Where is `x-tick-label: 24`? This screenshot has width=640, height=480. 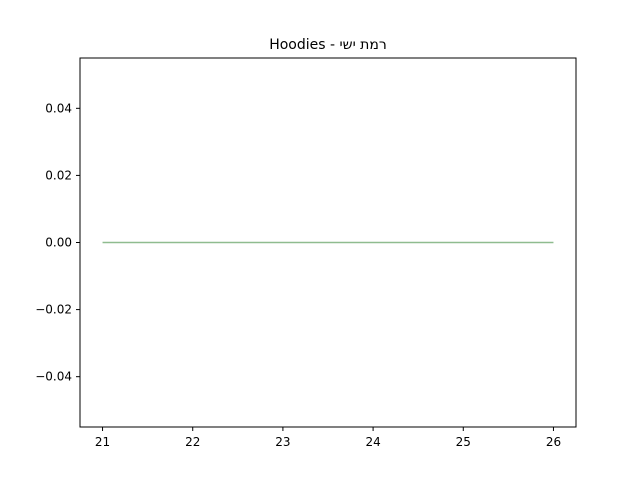
x-tick-label: 24 is located at coordinates (372, 442).